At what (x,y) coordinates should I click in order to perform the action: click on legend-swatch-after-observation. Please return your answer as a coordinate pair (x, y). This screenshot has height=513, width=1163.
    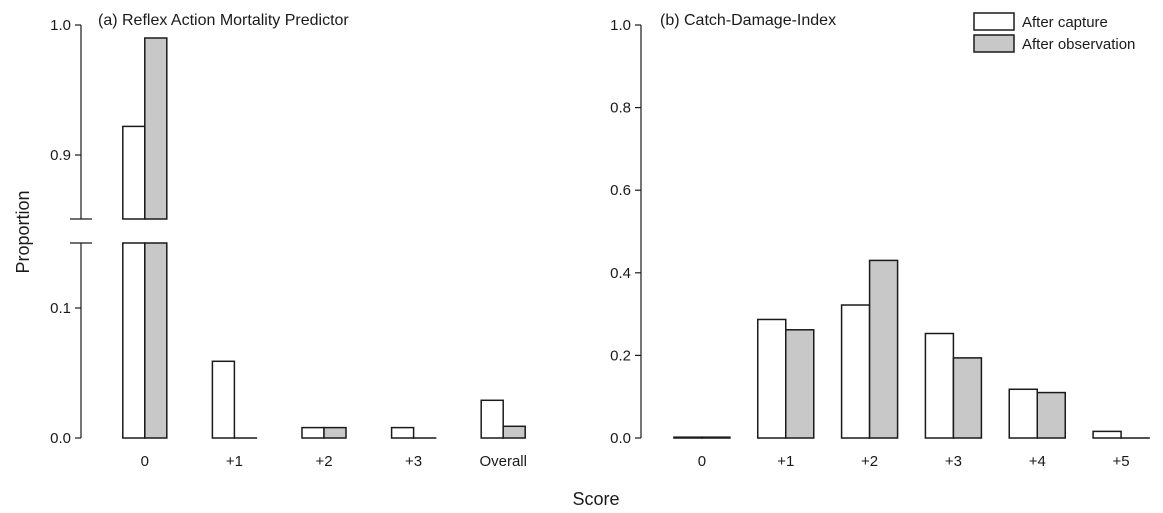
    Looking at the image, I should click on (994, 43).